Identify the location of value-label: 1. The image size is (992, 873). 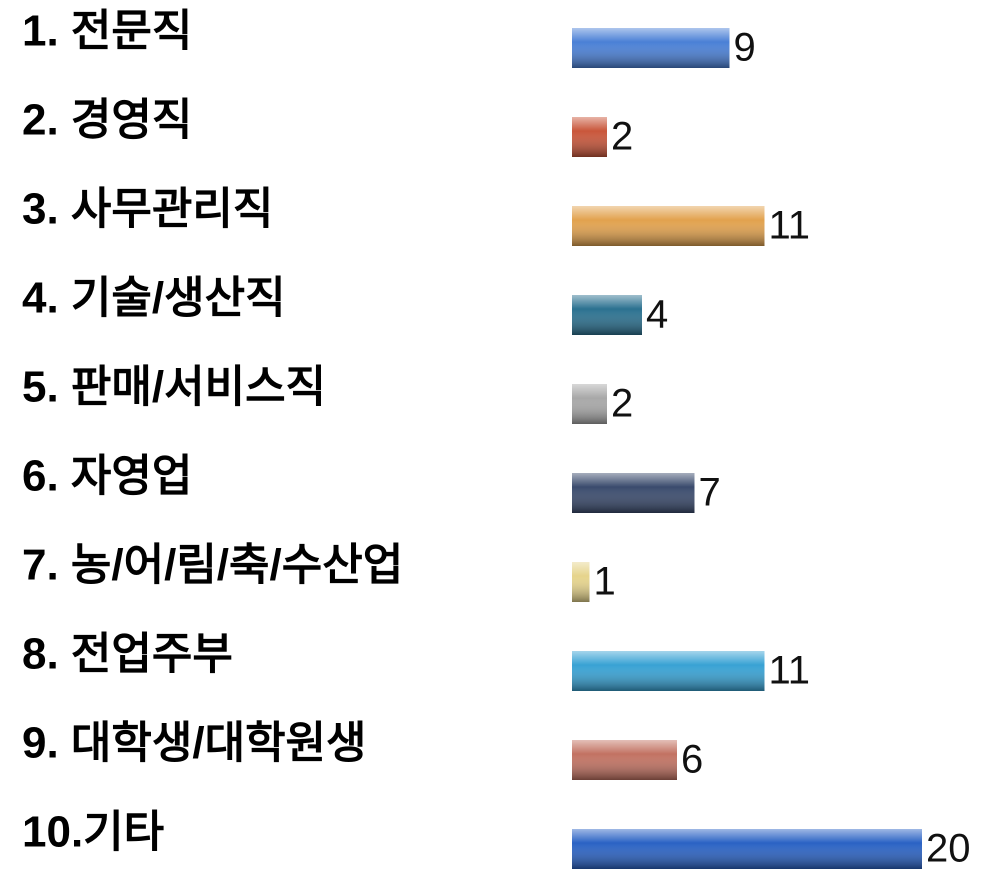
(605, 582).